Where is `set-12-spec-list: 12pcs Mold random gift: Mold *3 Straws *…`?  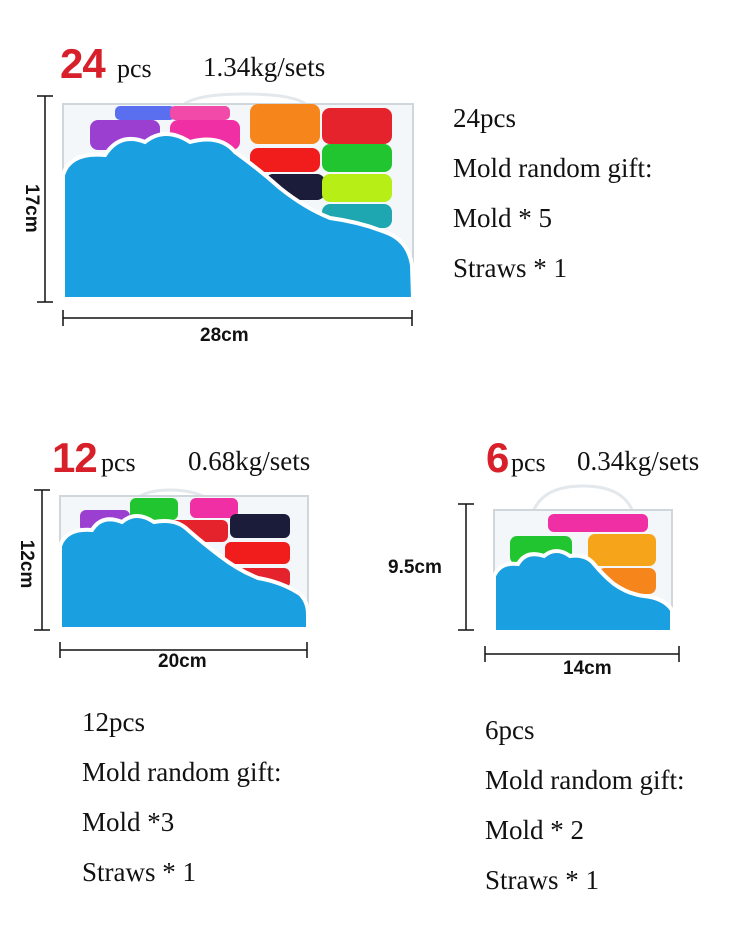 set-12-spec-list: 12pcs Mold random gift: Mold *3 Straws *… is located at coordinates (181, 797).